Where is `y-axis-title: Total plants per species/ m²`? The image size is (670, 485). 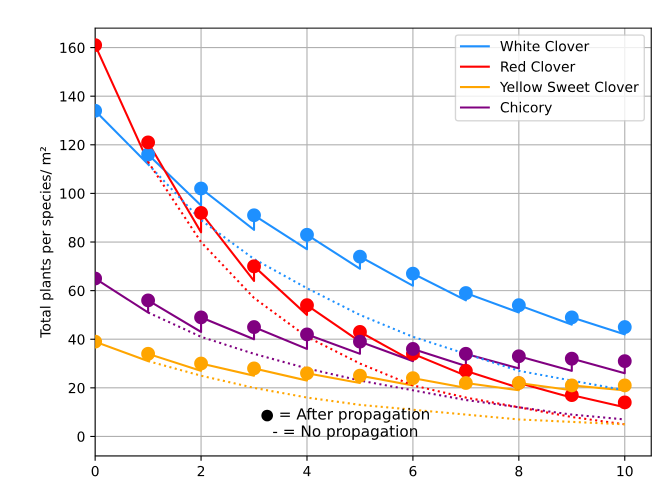
y-axis-title: Total plants per species/ m² is located at coordinates (47, 242).